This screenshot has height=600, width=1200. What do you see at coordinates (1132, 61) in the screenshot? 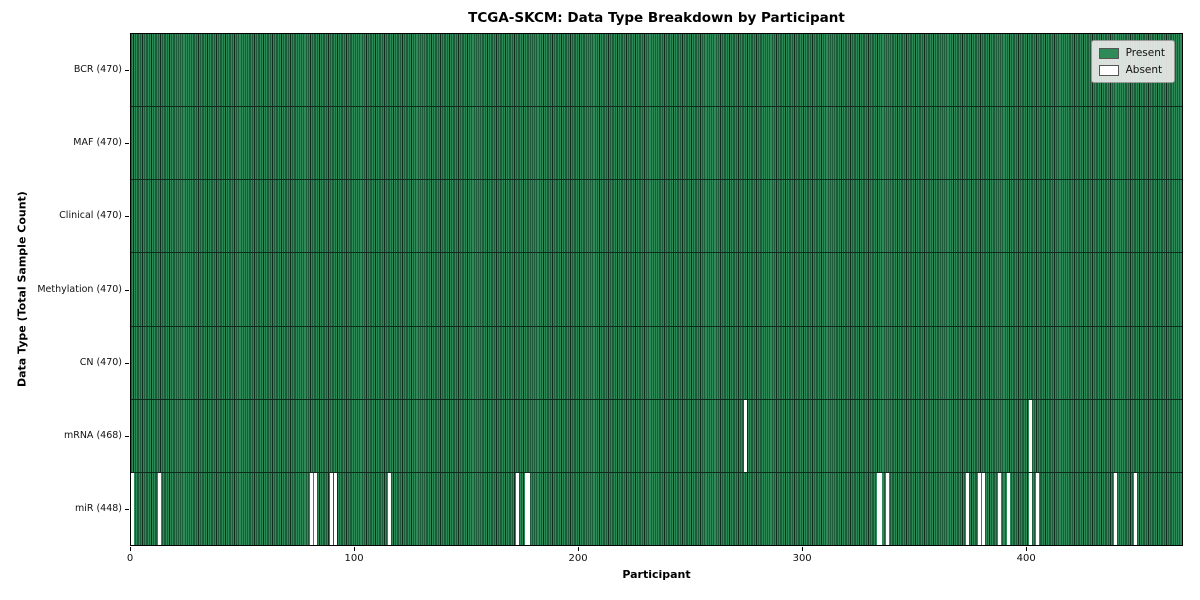
I see `legend: Present Absent` at bounding box center [1132, 61].